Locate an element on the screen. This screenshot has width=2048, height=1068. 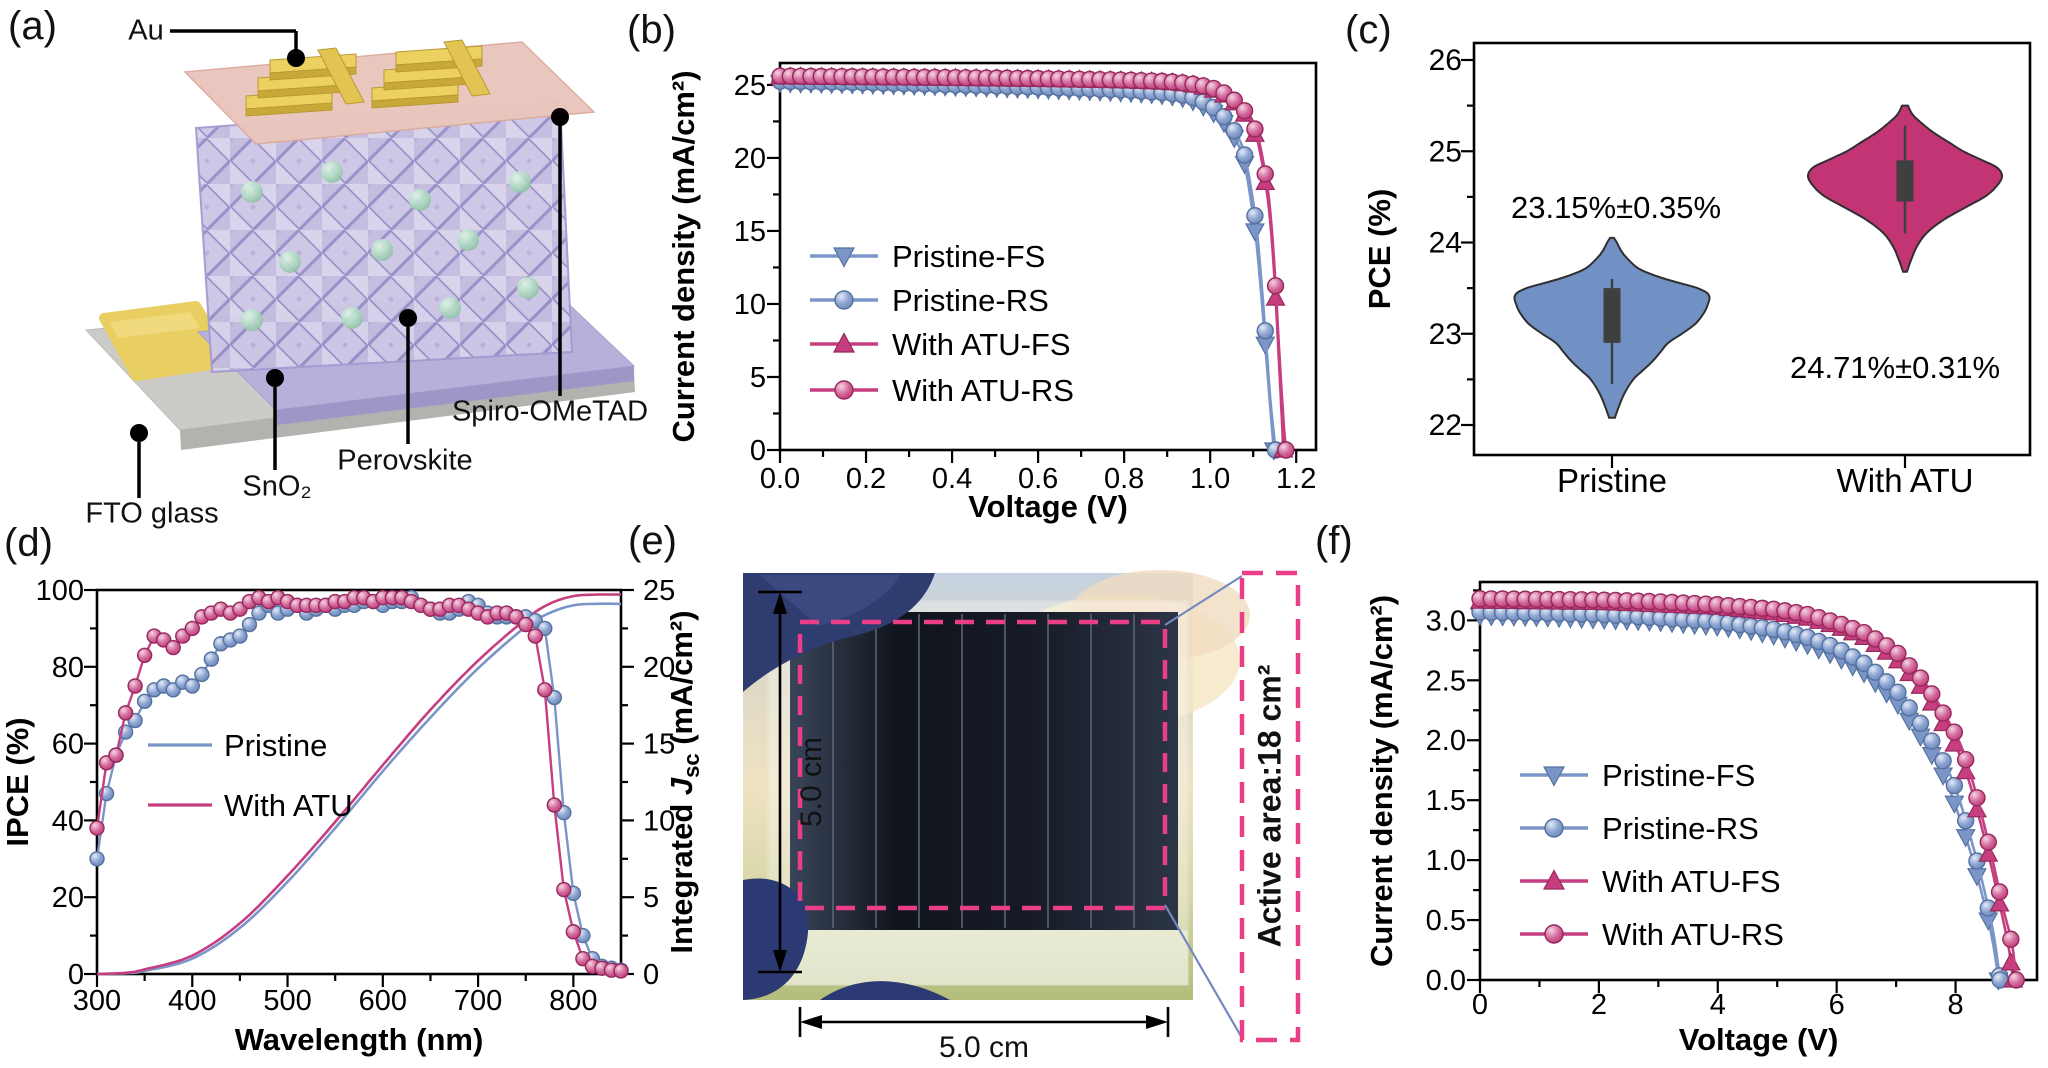
y-axis-title: IPCE (%) is located at coordinates (17, 781).